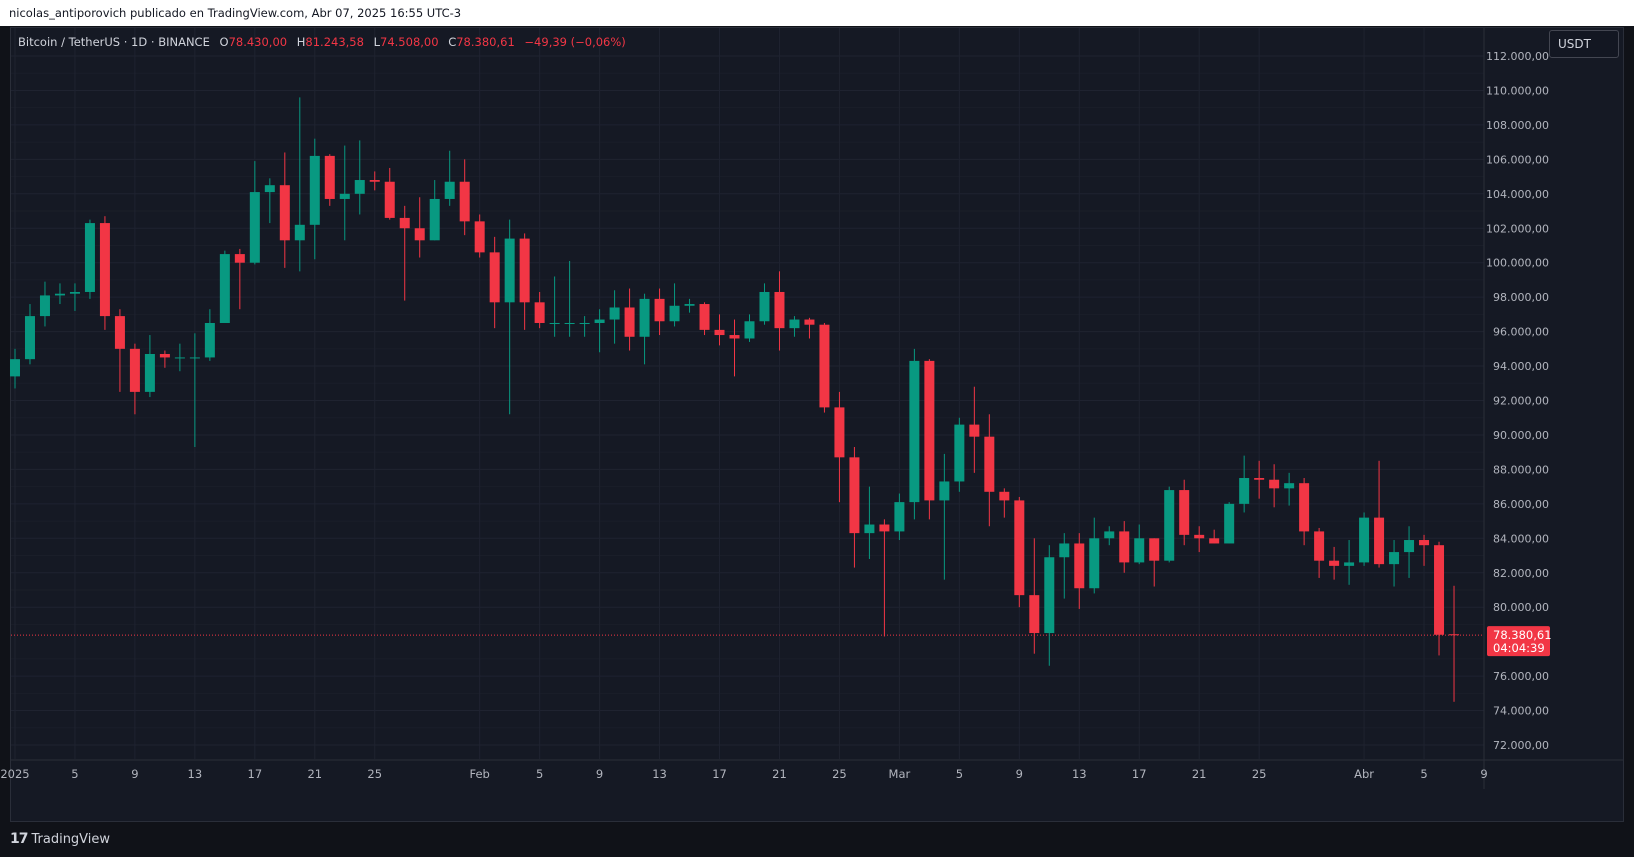 The width and height of the screenshot is (1634, 857). What do you see at coordinates (71, 839) in the screenshot?
I see `brand-name: TradingView` at bounding box center [71, 839].